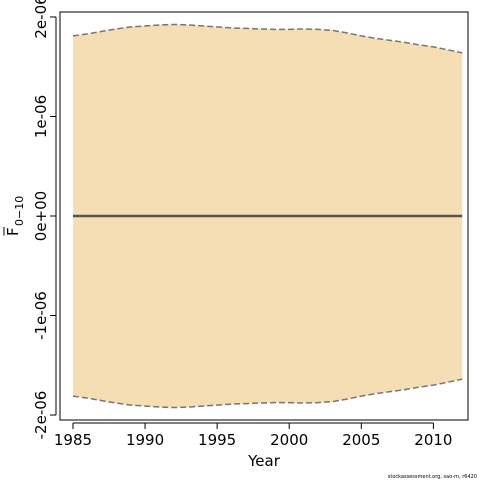 This screenshot has height=480, width=480. Describe the element at coordinates (41, 216) in the screenshot. I see `y-tick-label-2: 0e+00` at that location.